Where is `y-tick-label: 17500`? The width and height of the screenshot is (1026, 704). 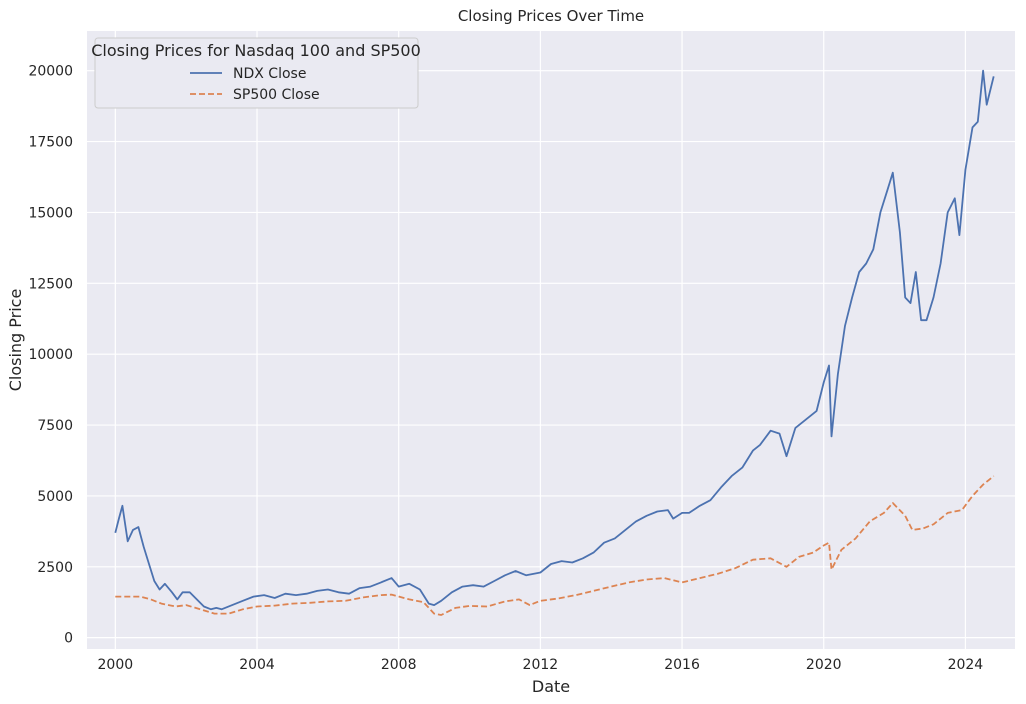 y-tick-label: 17500 is located at coordinates (50, 143).